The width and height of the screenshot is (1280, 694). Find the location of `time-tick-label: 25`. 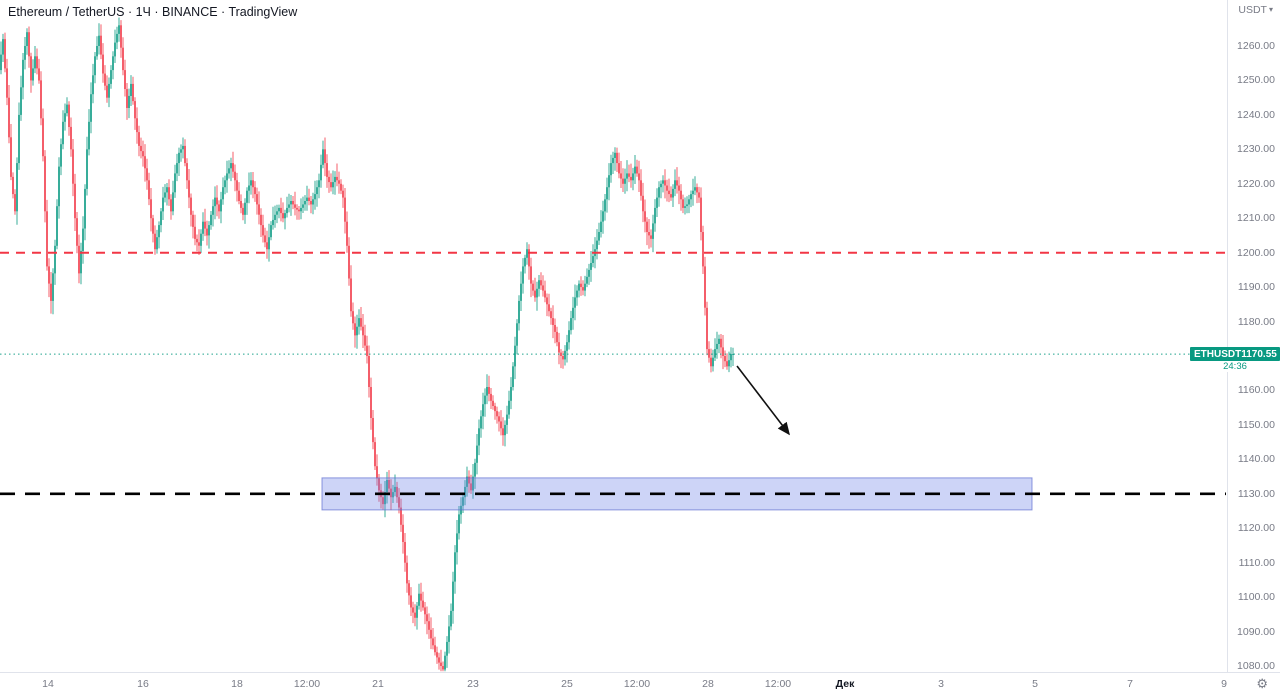

time-tick-label: 25 is located at coordinates (567, 684).